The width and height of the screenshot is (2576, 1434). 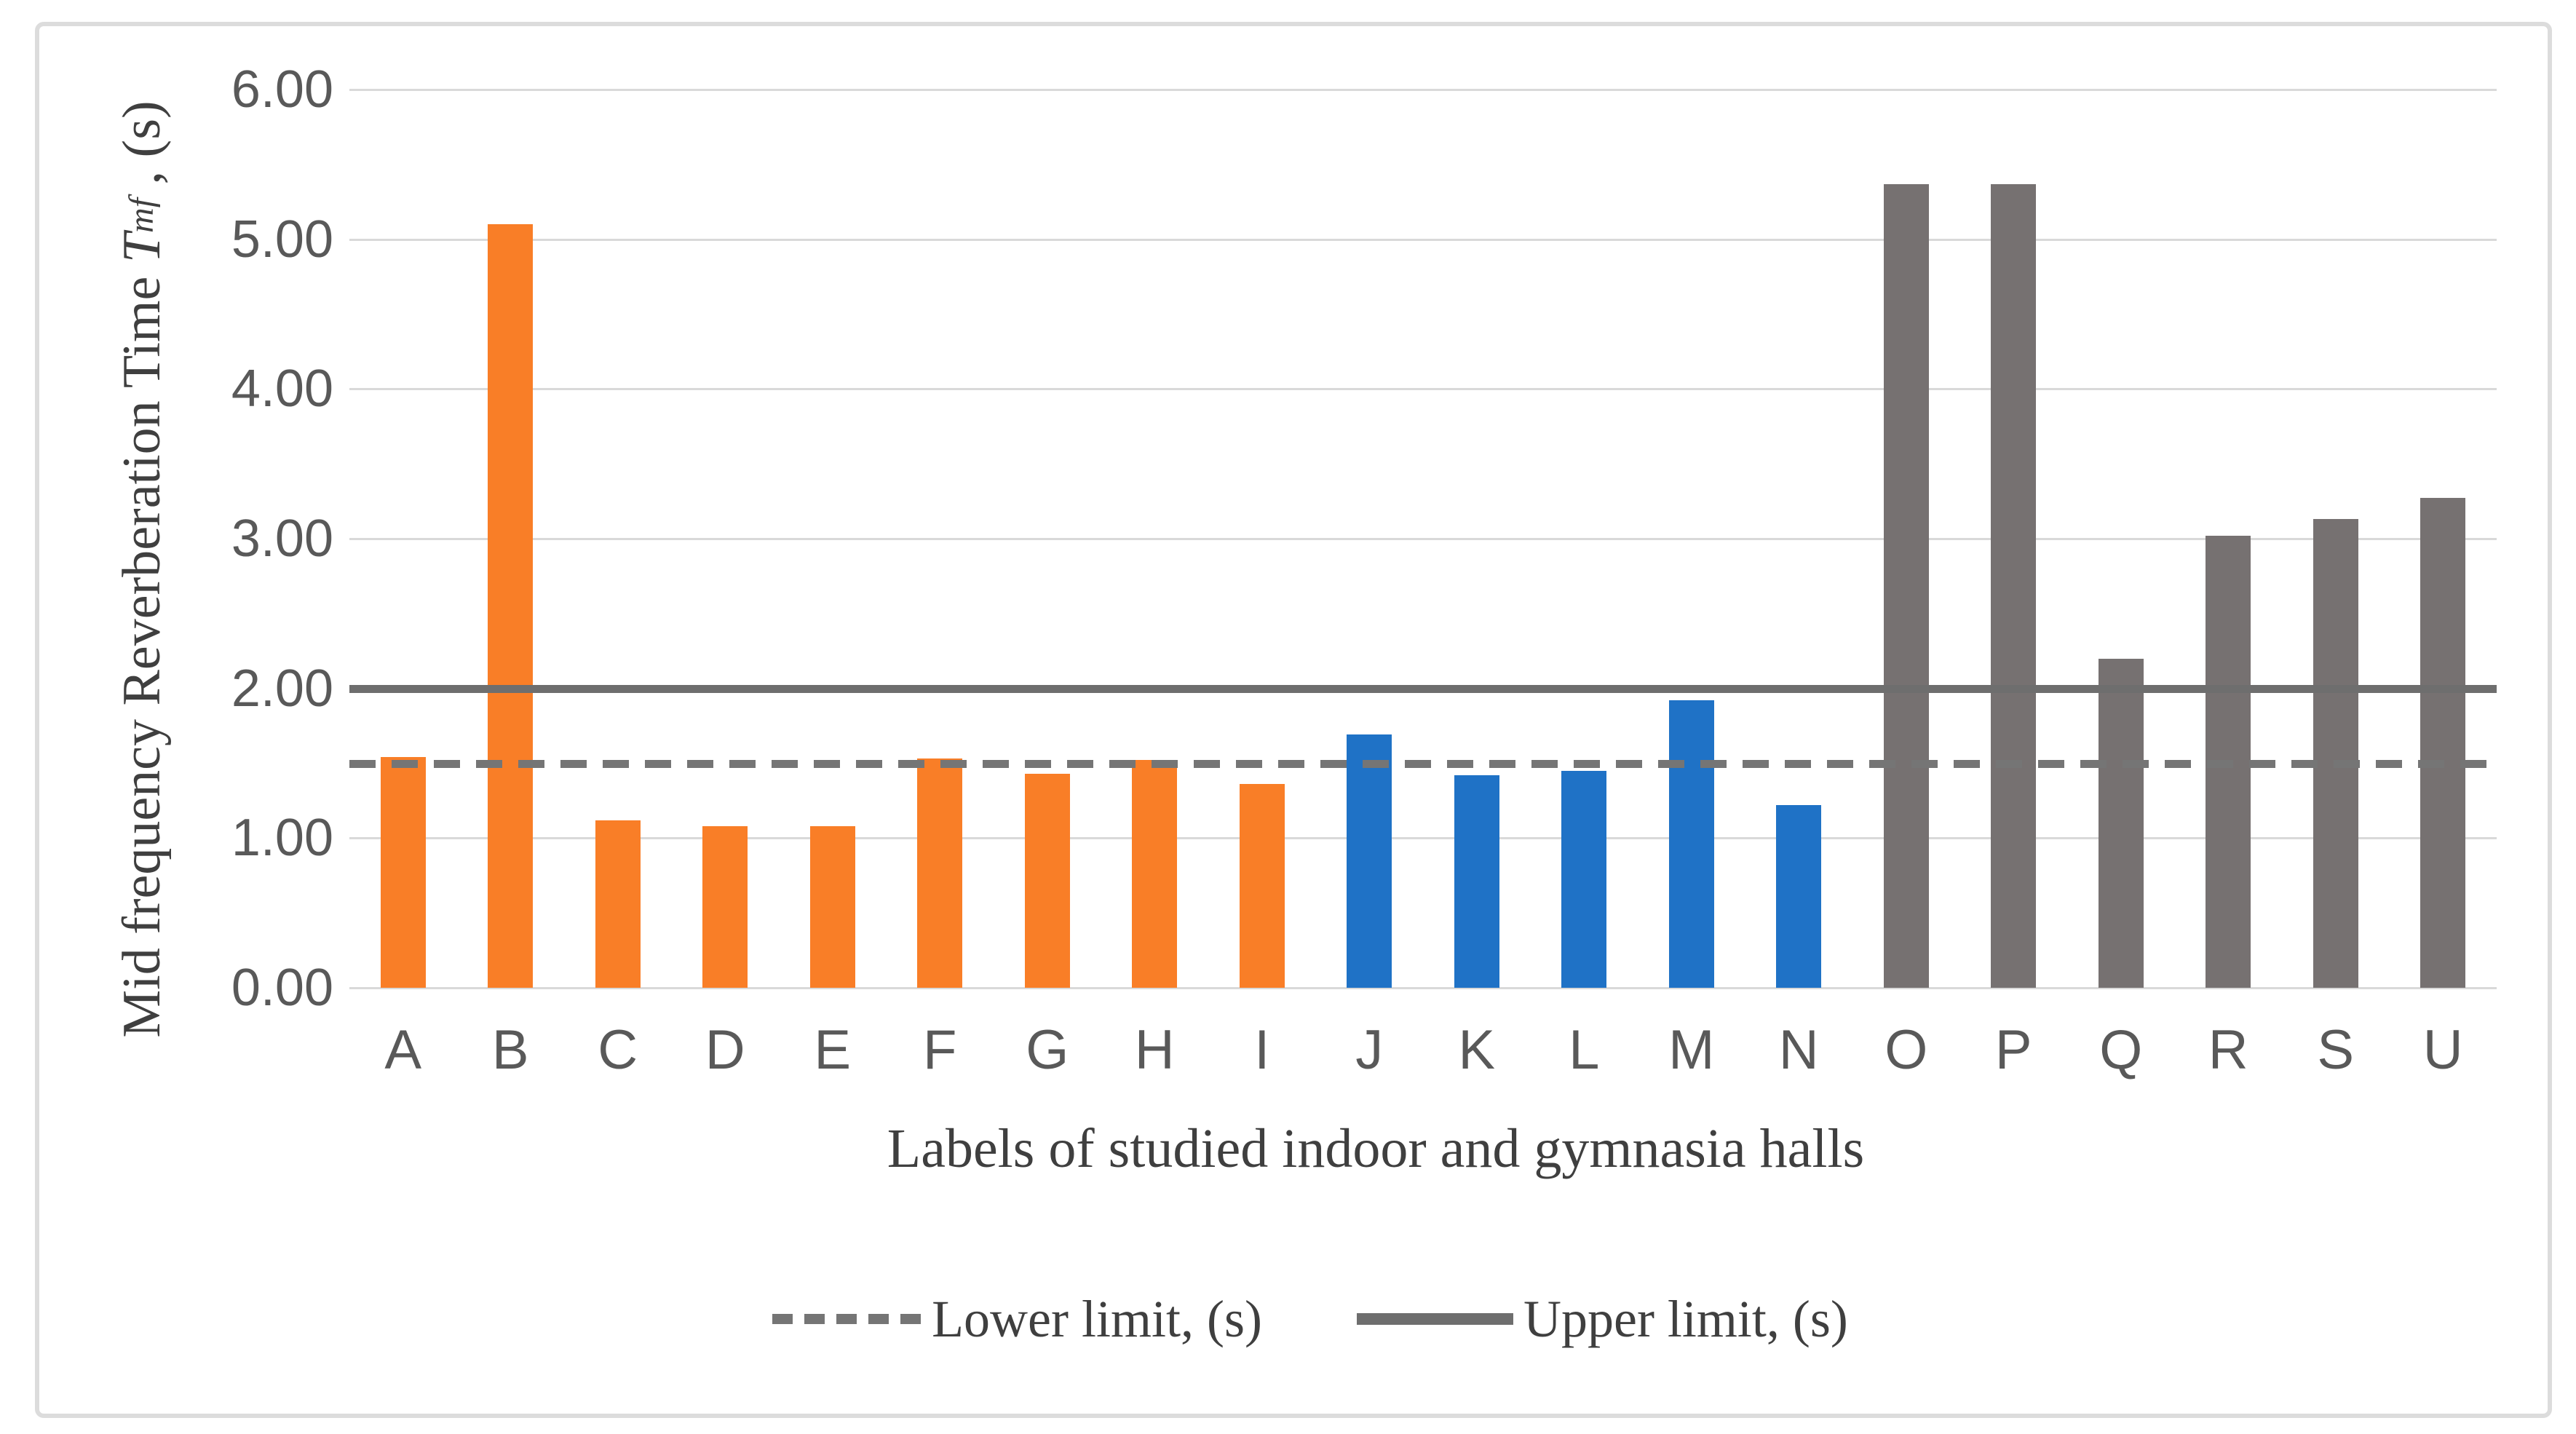 What do you see at coordinates (2443, 743) in the screenshot?
I see `bar-U` at bounding box center [2443, 743].